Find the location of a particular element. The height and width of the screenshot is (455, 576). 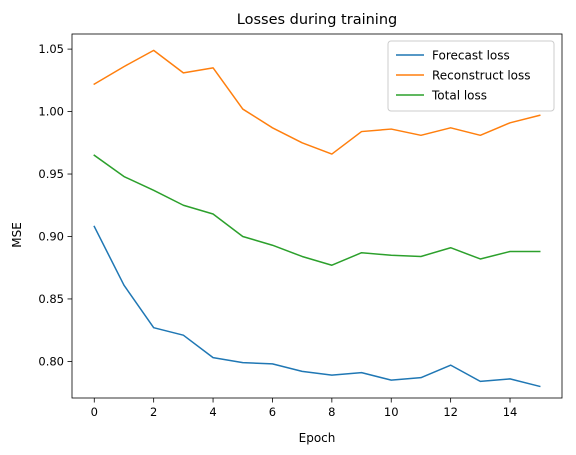

x-tick-label: 2 is located at coordinates (153, 412).